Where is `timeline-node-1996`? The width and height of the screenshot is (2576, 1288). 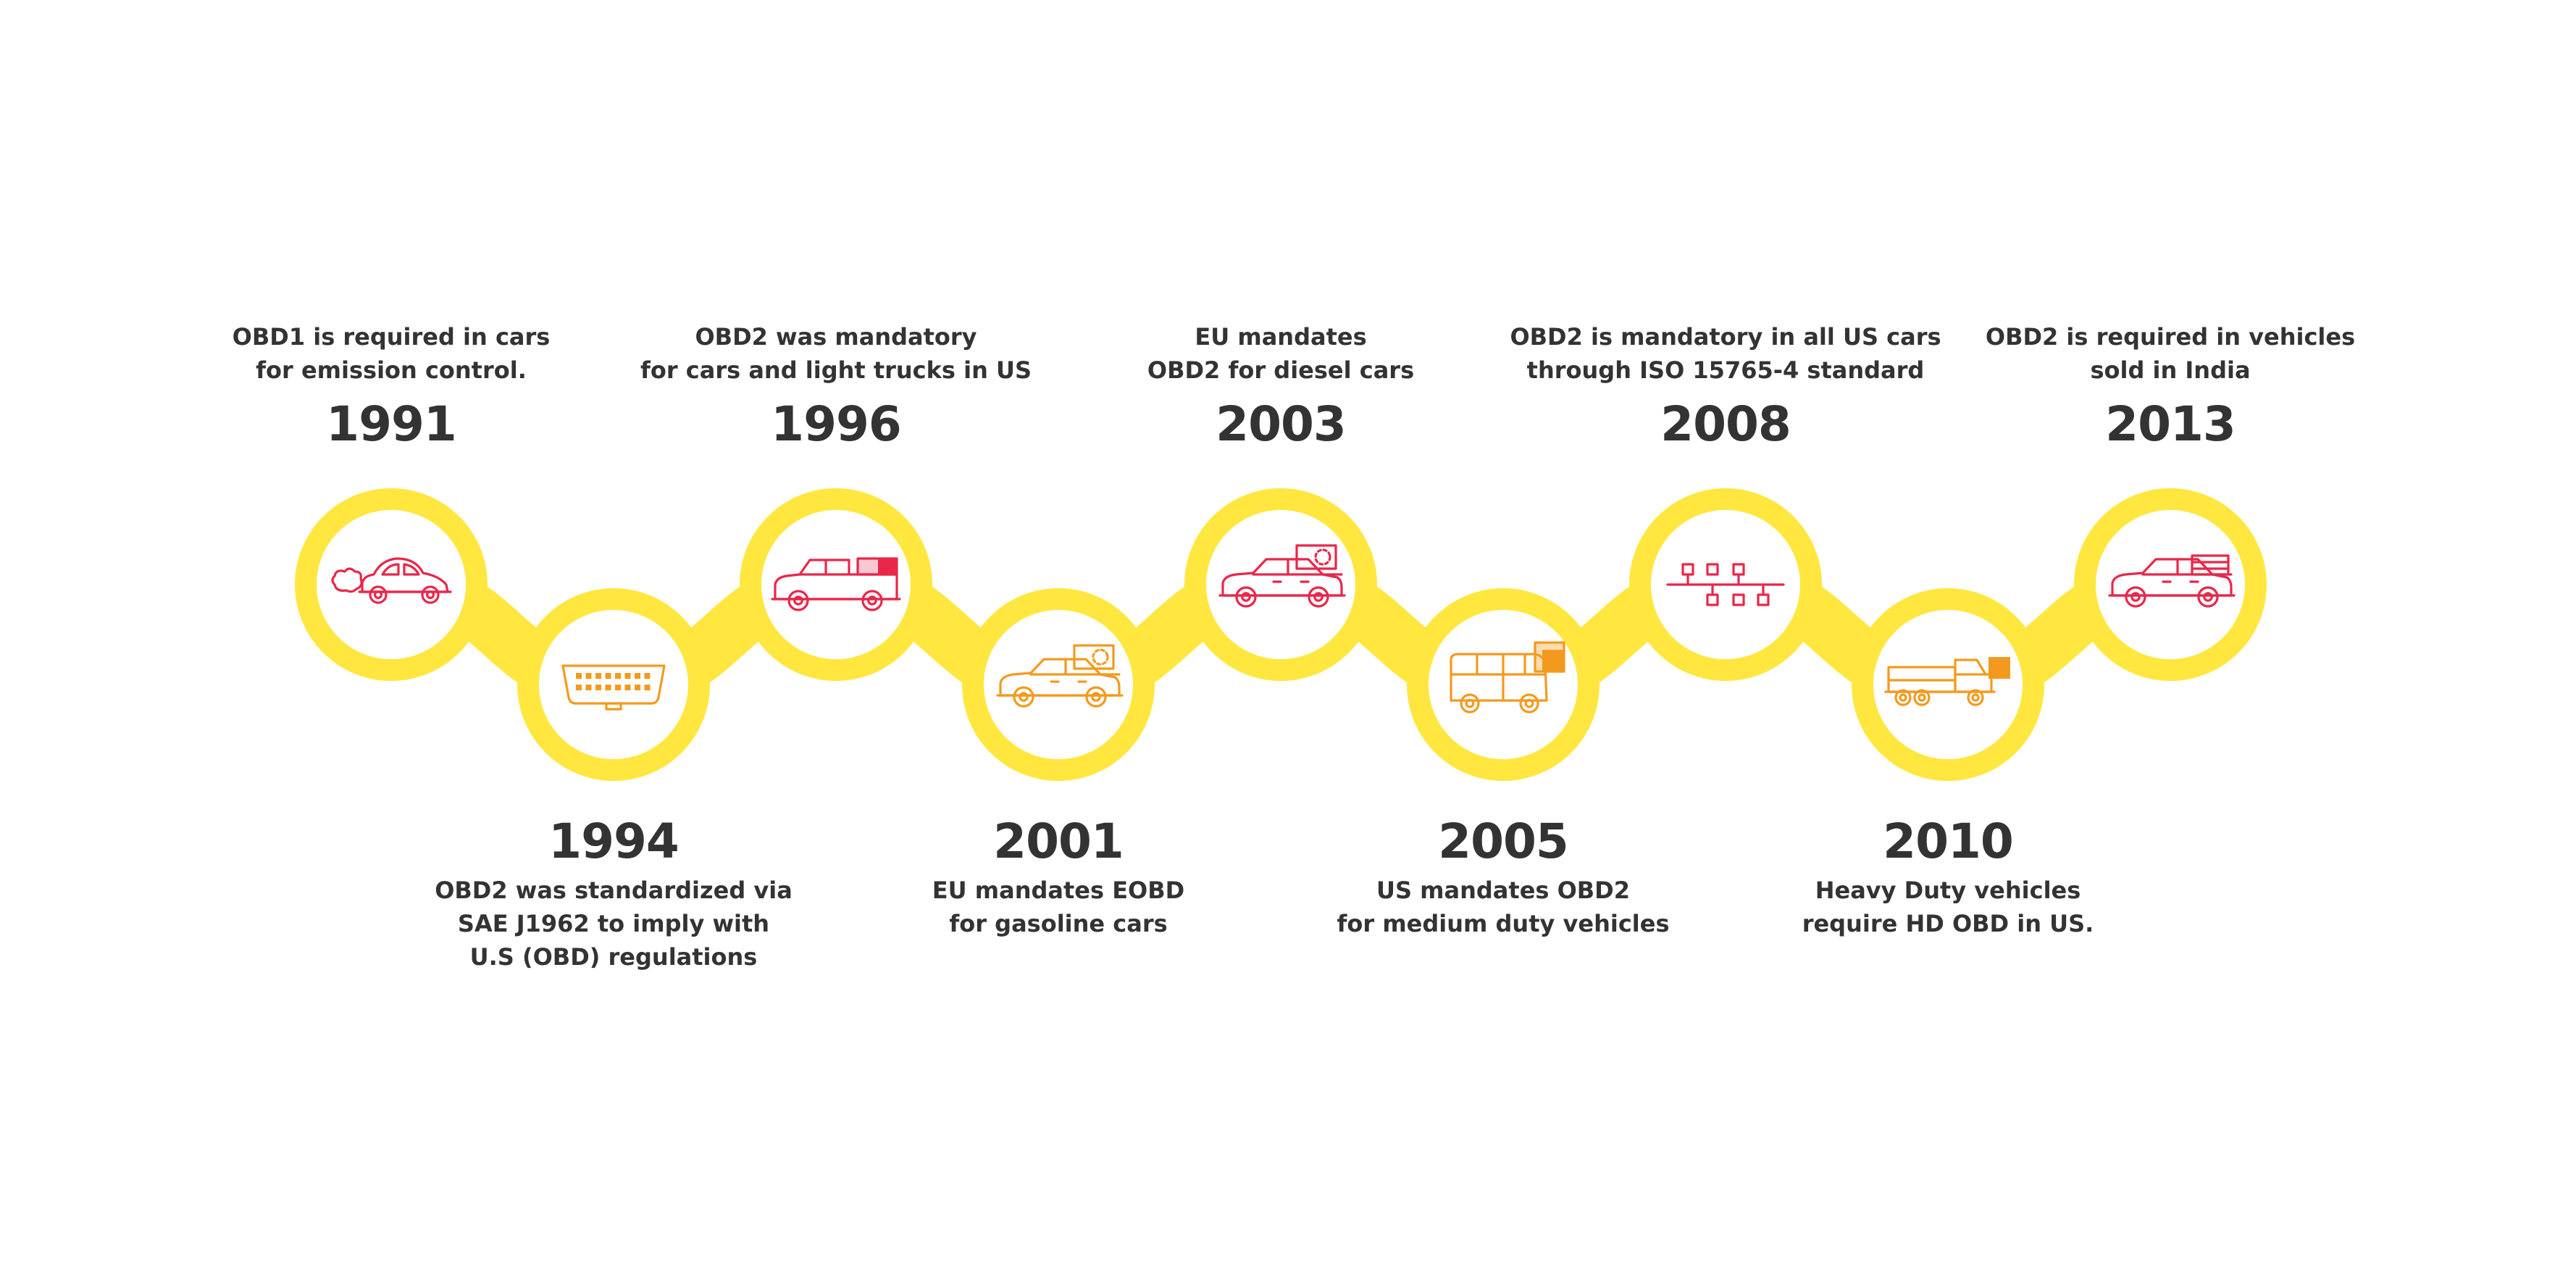
timeline-node-1996 is located at coordinates (836, 584).